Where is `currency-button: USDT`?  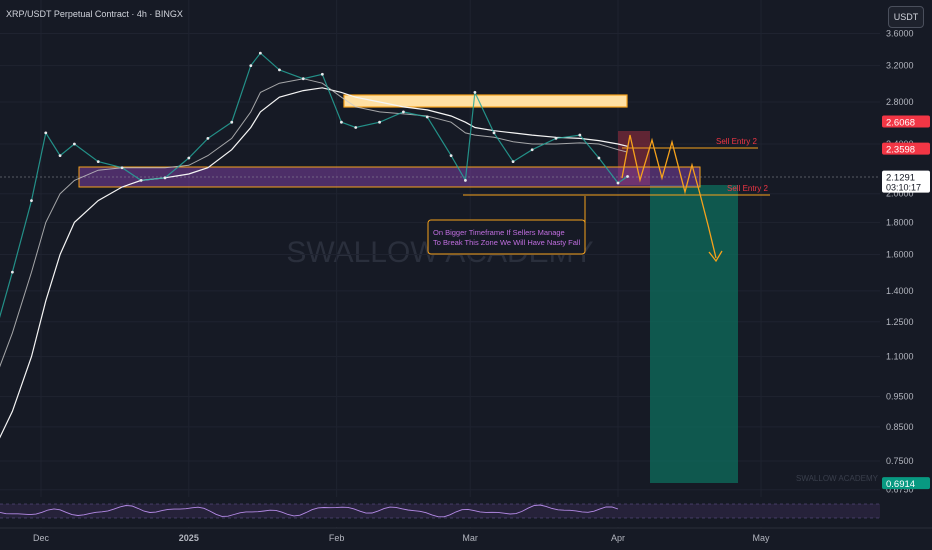
currency-button: USDT is located at coordinates (906, 17).